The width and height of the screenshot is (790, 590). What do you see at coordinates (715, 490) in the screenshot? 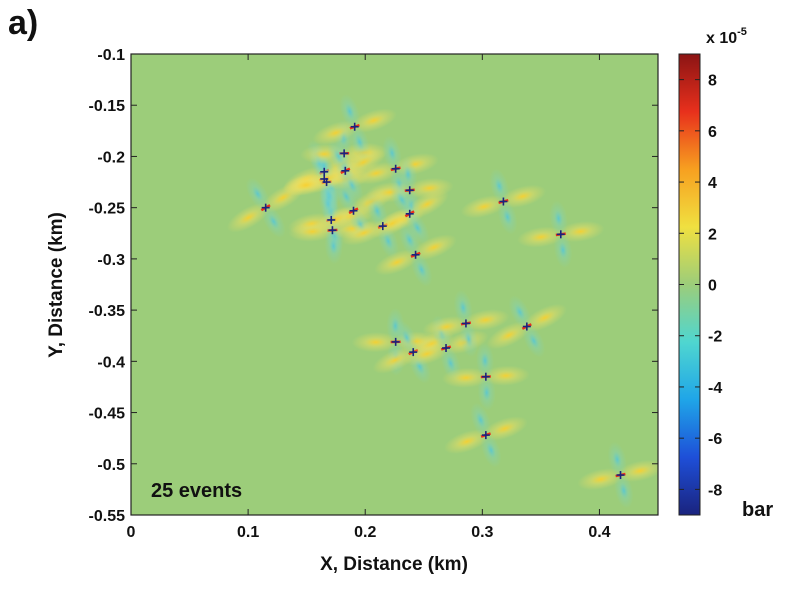
I see `colorbar-tick-label: -8` at bounding box center [715, 490].